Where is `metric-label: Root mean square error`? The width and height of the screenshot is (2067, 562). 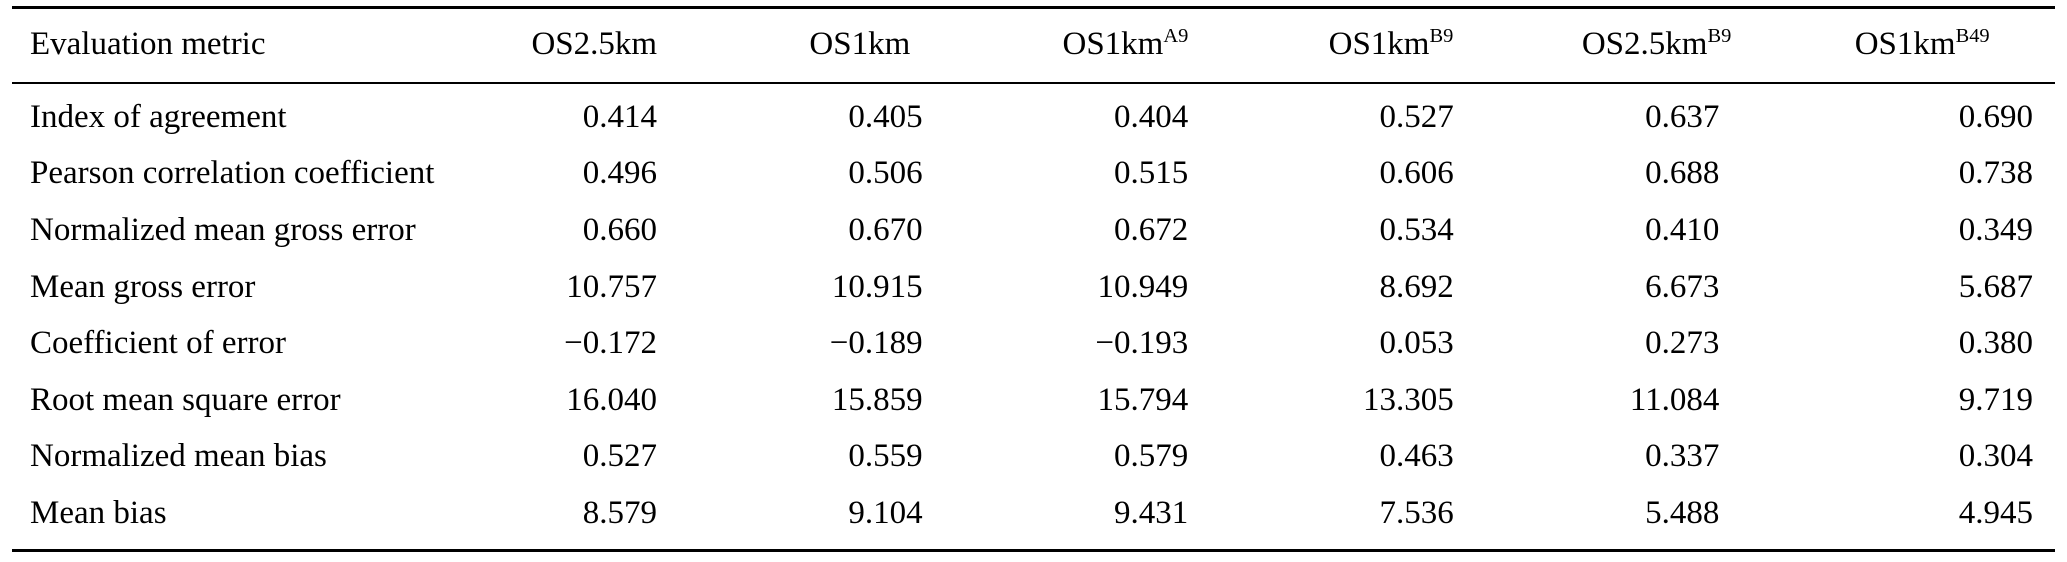 metric-label: Root mean square error is located at coordinates (185, 399).